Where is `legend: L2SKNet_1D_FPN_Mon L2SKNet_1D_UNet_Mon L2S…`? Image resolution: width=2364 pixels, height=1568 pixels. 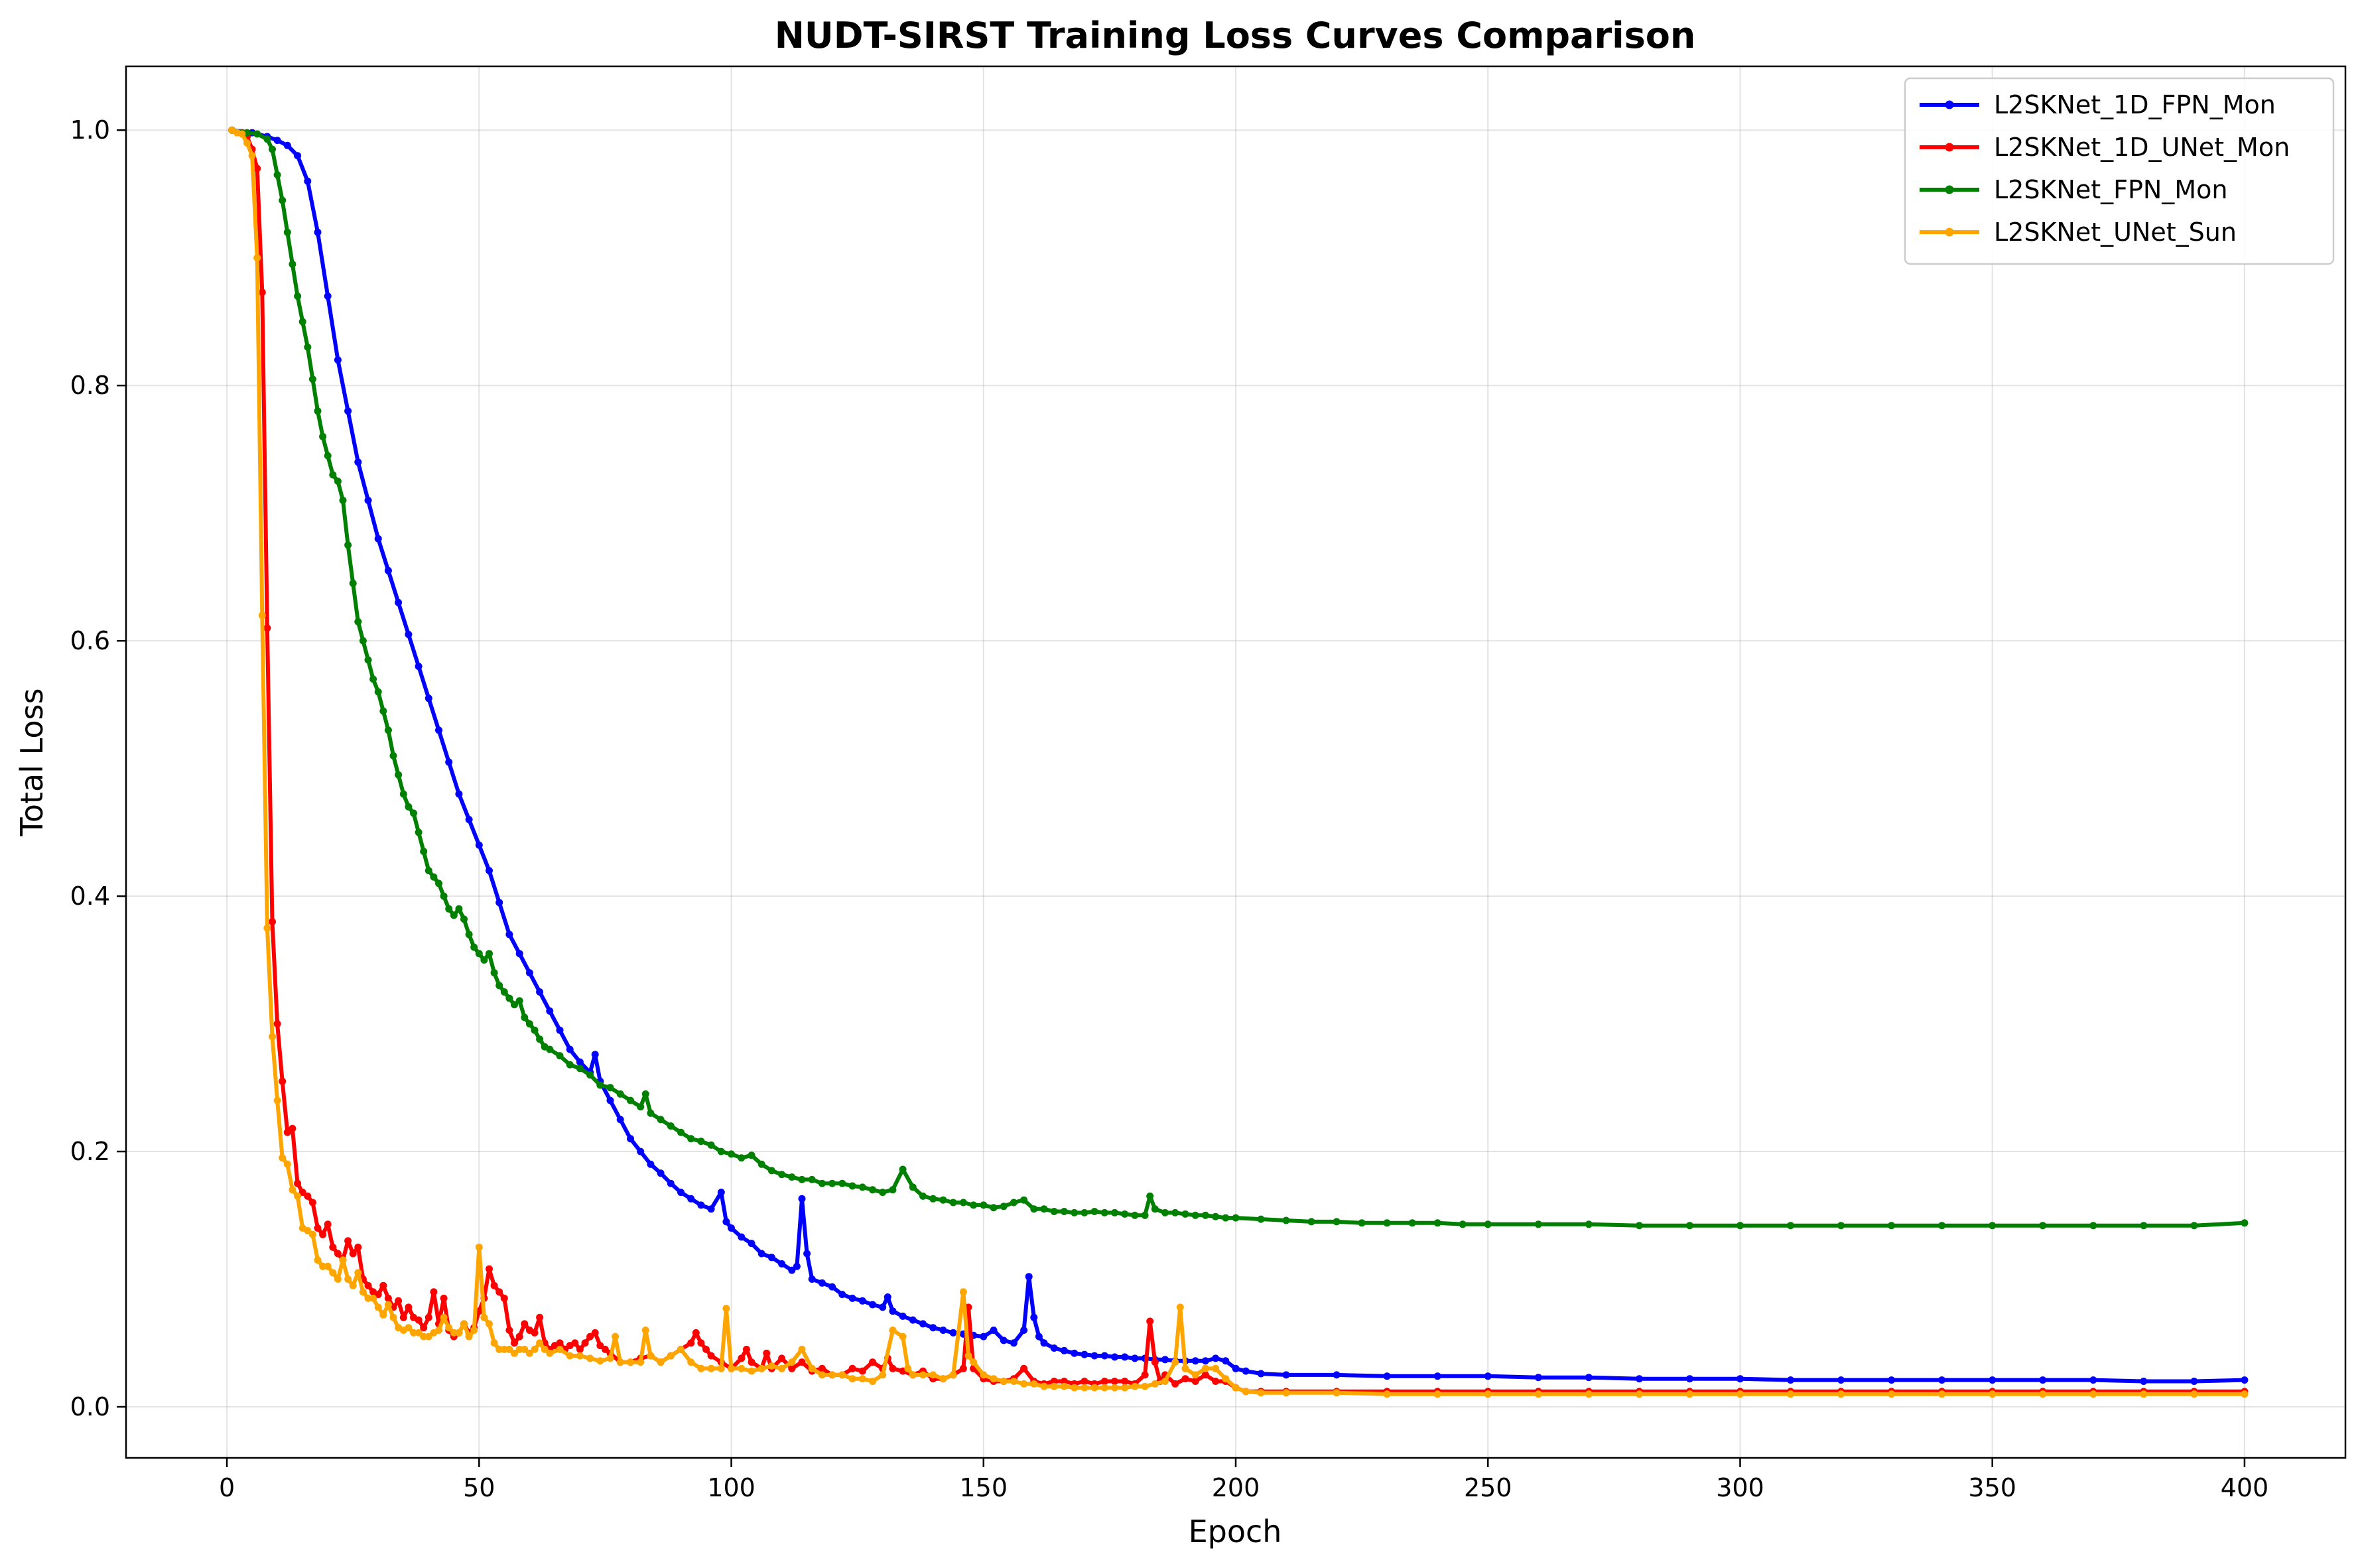
legend: L2SKNet_1D_FPN_Mon L2SKNet_1D_UNet_Mon L2S… is located at coordinates (2119, 171).